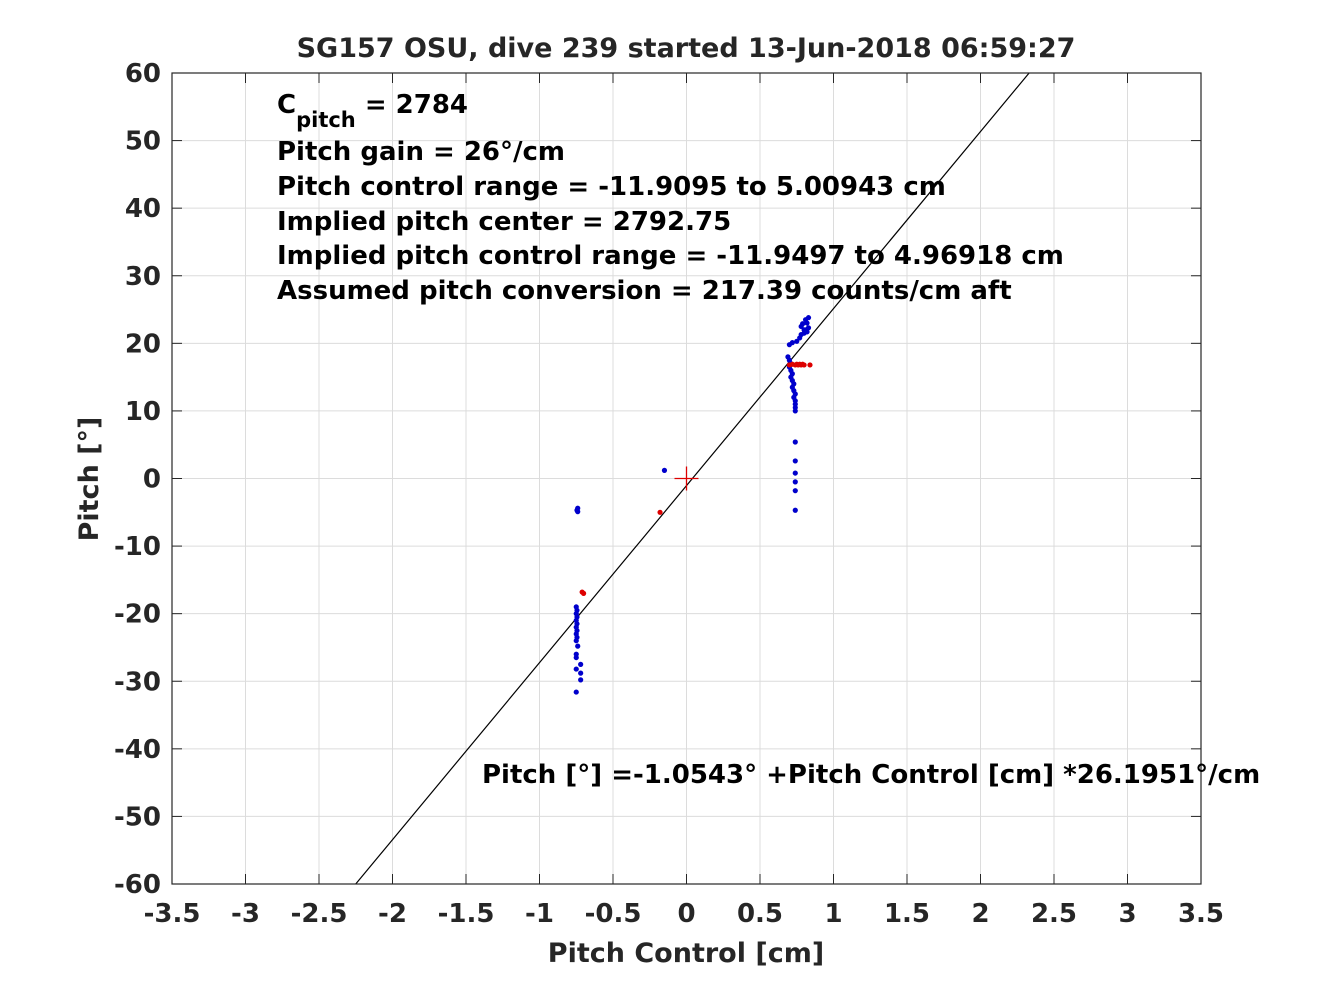 Image resolution: width=1328 pixels, height=996 pixels. What do you see at coordinates (504, 222) in the screenshot?
I see `annotation-implied-center: Implied pitch center = 2792.75` at bounding box center [504, 222].